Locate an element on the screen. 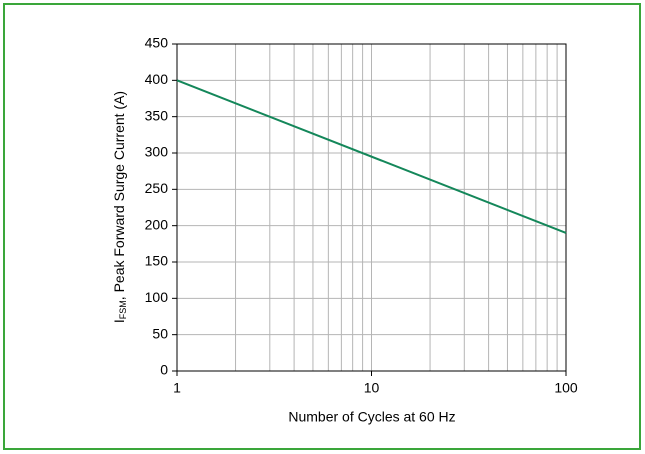 The width and height of the screenshot is (645, 454). y-tick-label: 150 is located at coordinates (157, 261).